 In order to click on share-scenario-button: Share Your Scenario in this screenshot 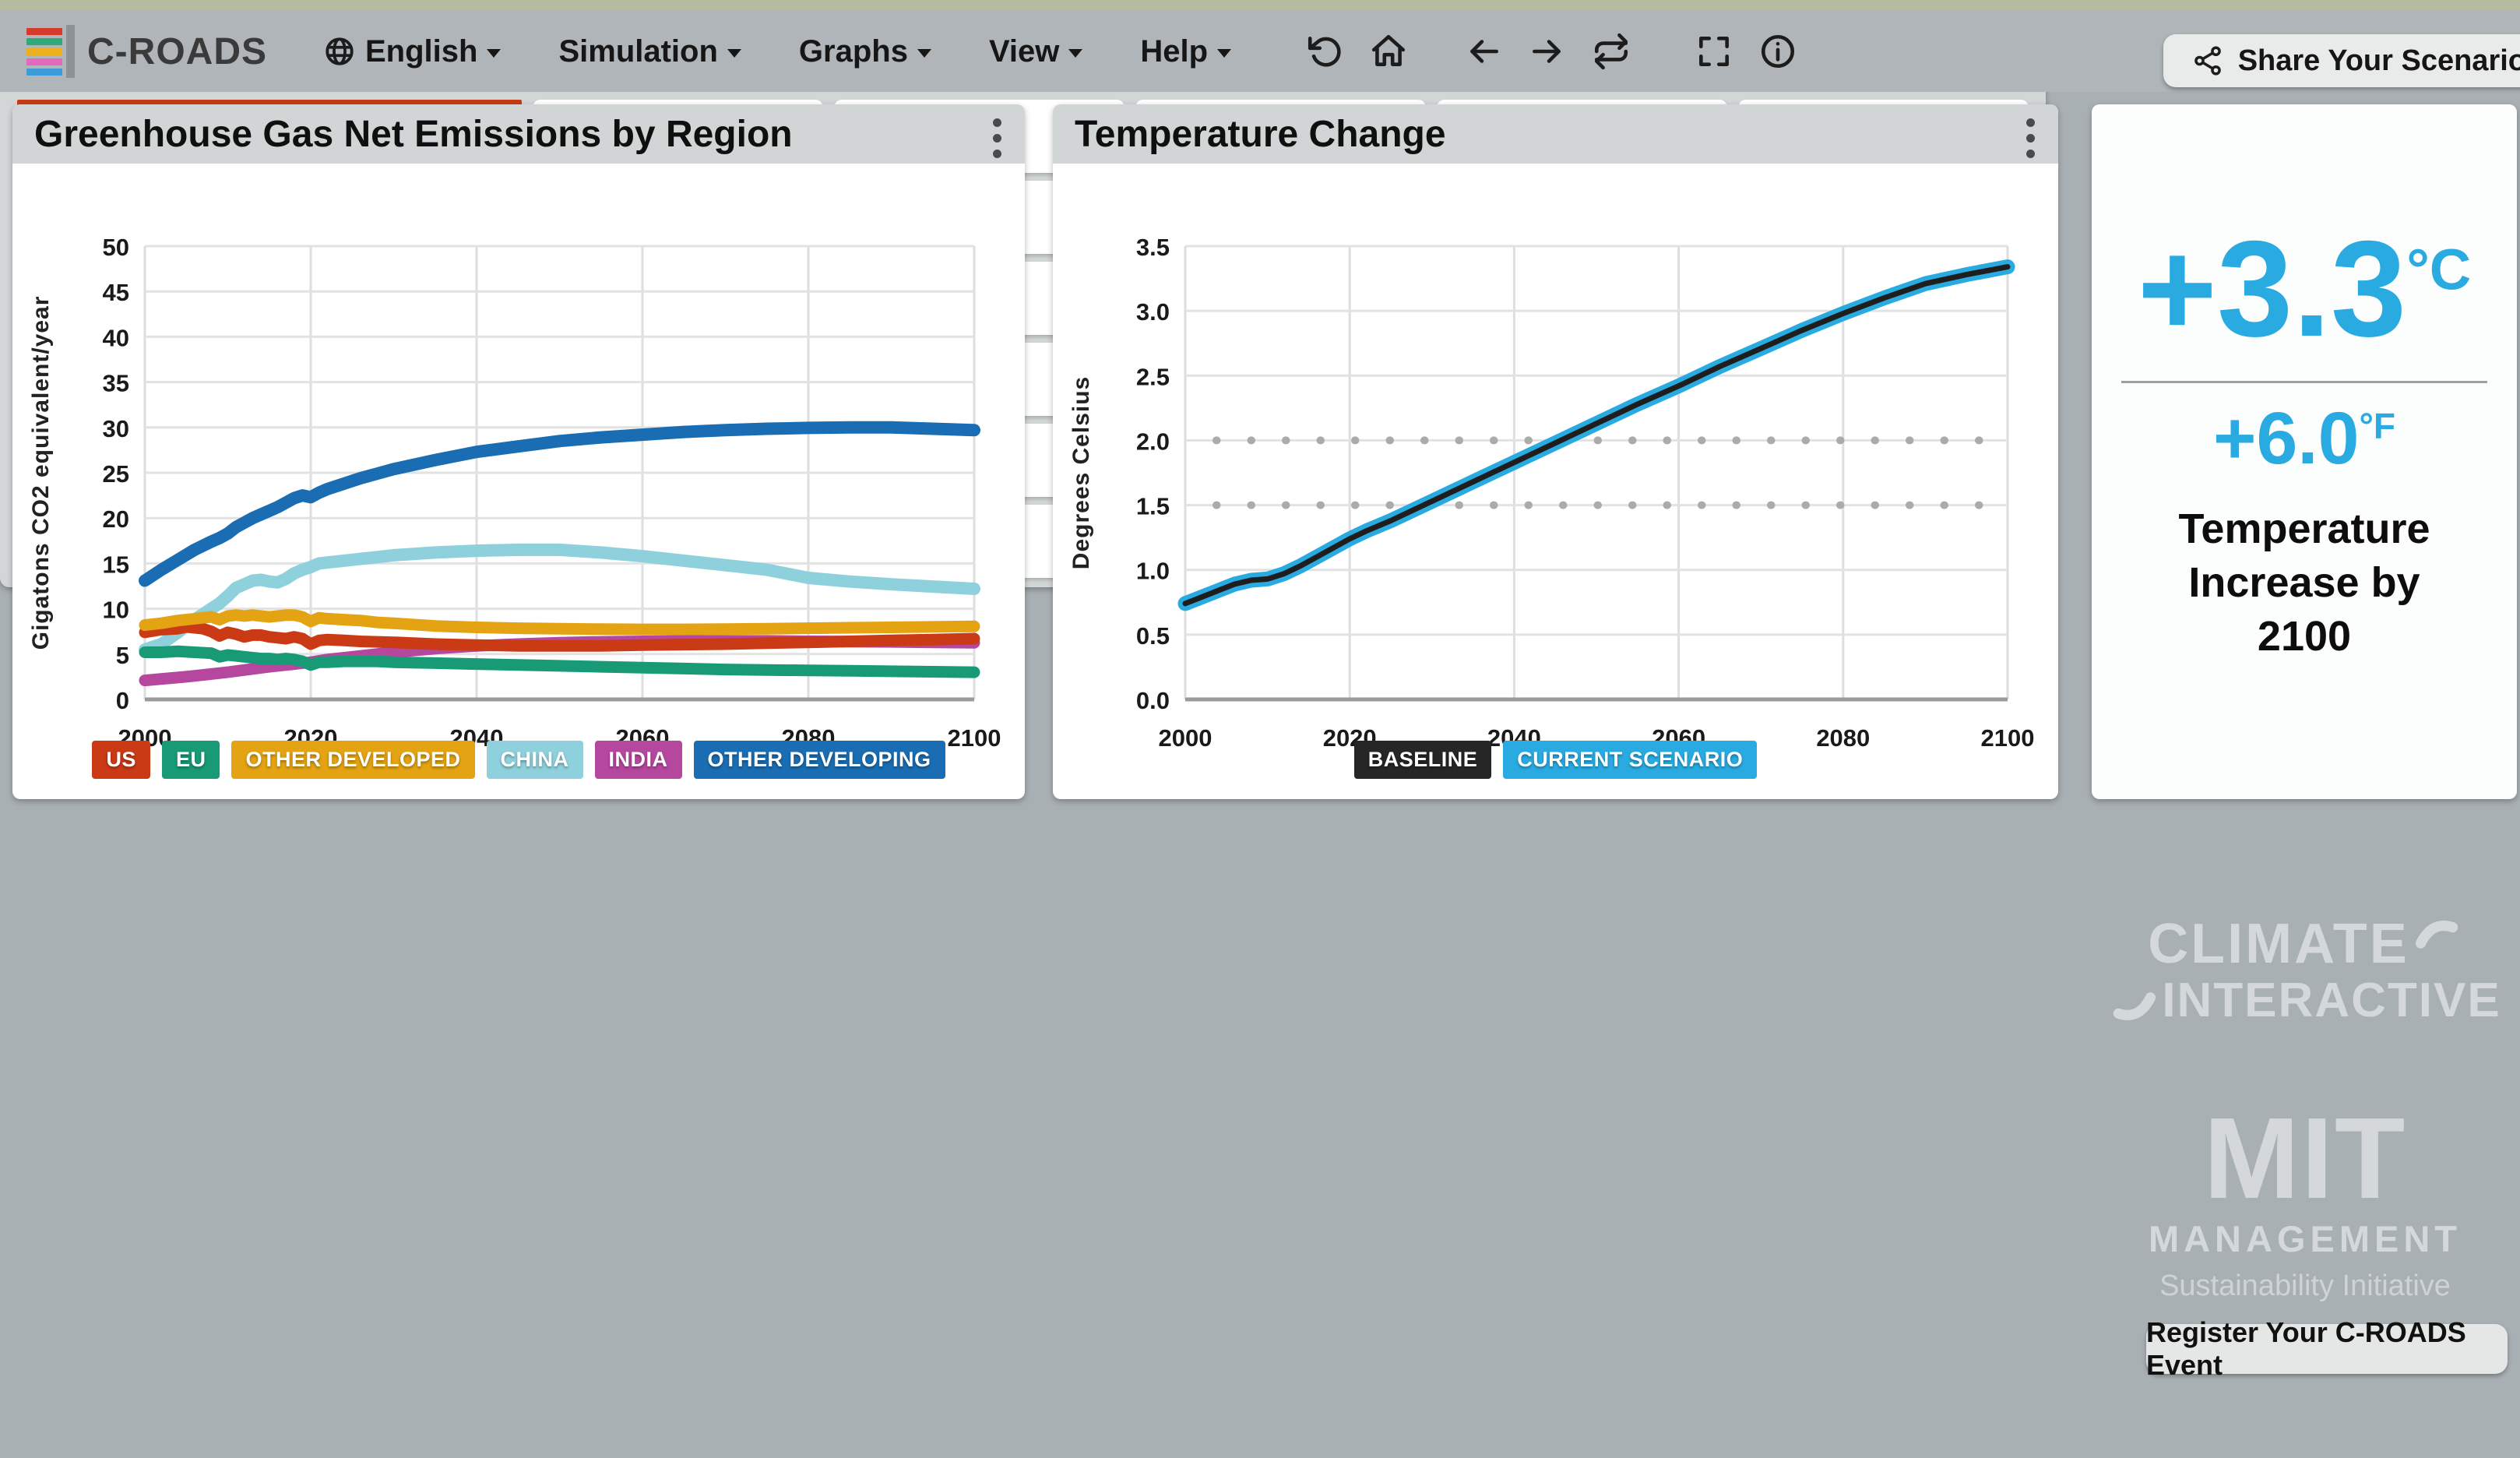, I will do `click(2341, 60)`.